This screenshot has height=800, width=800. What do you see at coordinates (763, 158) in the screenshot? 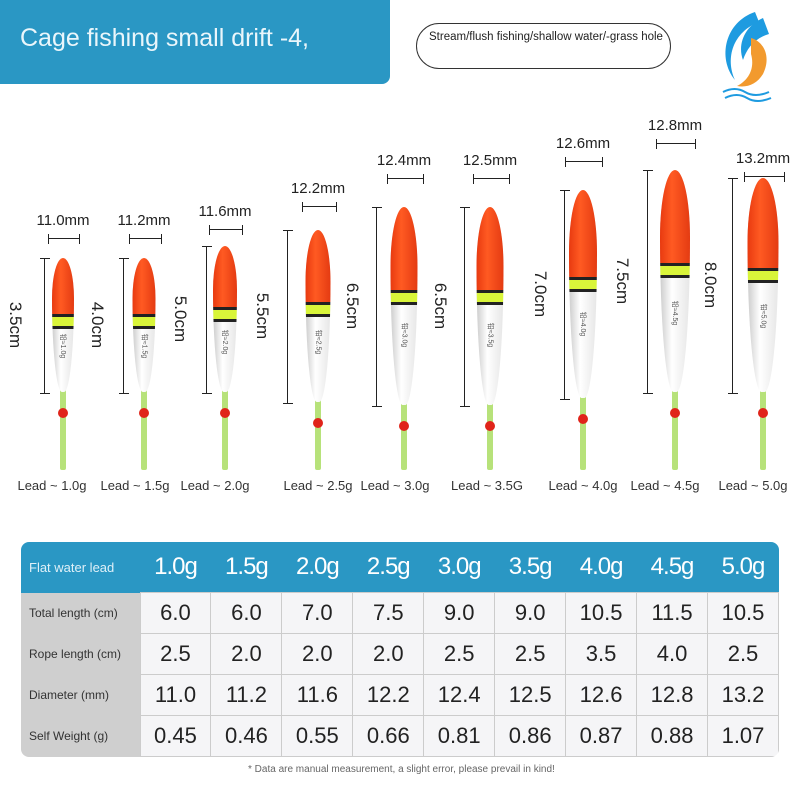
I see `diameter-label: 13.2mm` at bounding box center [763, 158].